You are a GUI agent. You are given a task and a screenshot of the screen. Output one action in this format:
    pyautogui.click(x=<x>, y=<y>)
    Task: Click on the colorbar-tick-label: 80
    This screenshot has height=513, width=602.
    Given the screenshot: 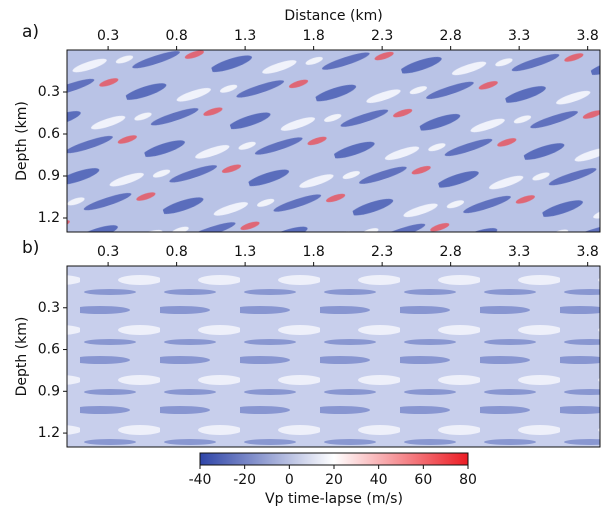 What is the action you would take?
    pyautogui.click(x=468, y=480)
    